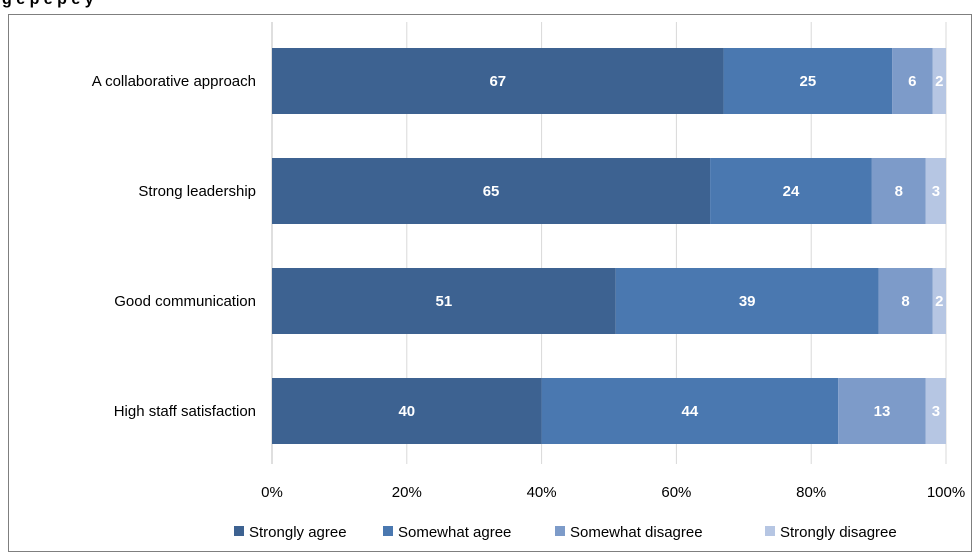 This screenshot has width=980, height=560. Describe the element at coordinates (613, 492) in the screenshot. I see `x-axis-tick-labels: 0% 20% 40% 60% 80% 100%` at that location.